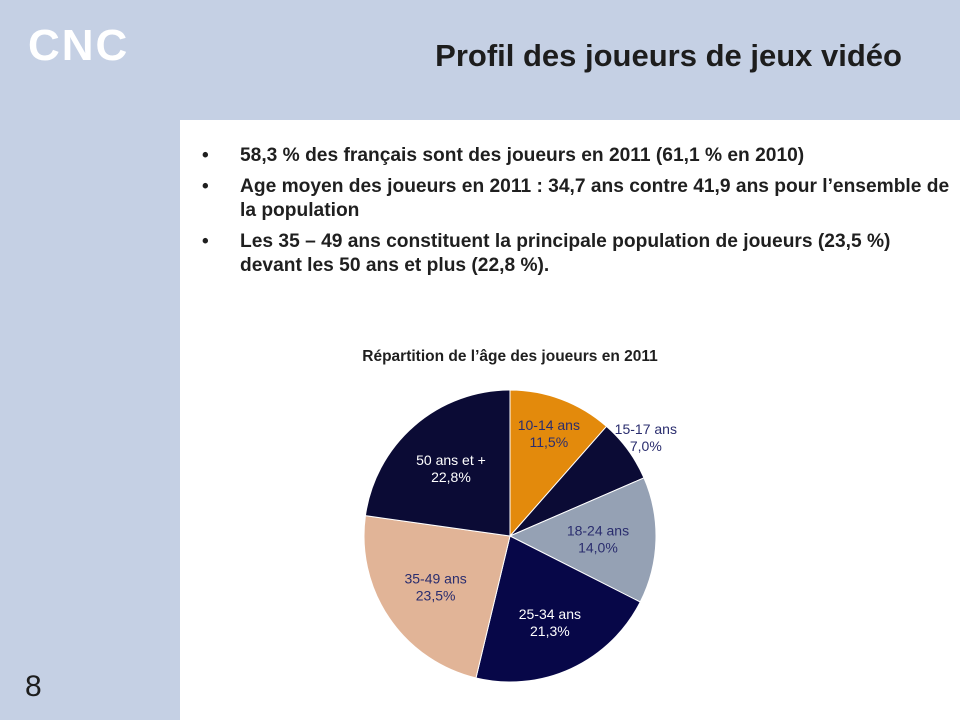  Describe the element at coordinates (550, 622) in the screenshot. I see `slice-label: 25-34 ans 21,3%` at that location.